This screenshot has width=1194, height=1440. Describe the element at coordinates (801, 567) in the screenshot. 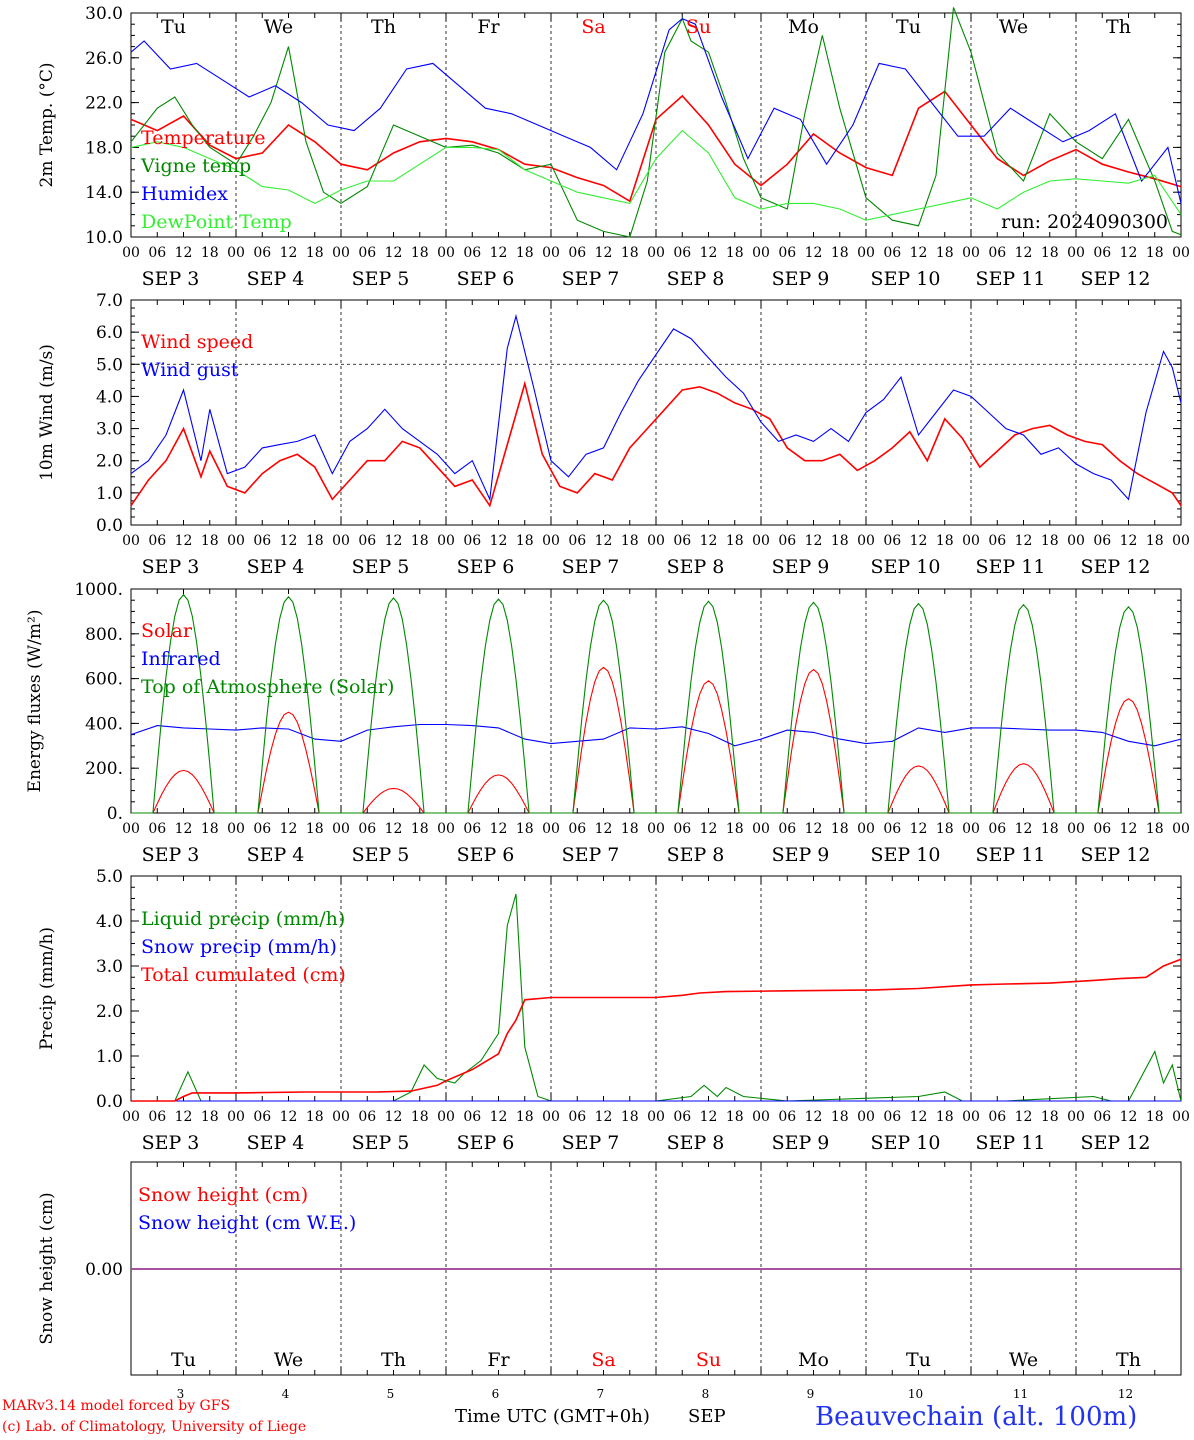

I see `date-label: SEP 9` at that location.